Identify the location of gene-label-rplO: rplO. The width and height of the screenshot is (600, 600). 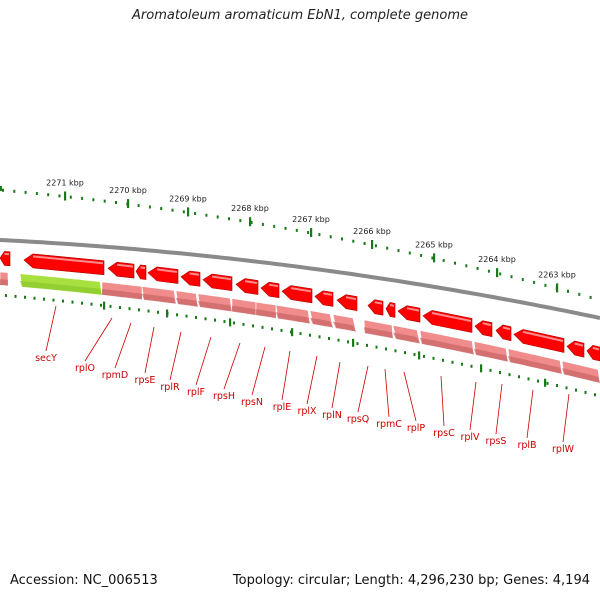
(85, 368).